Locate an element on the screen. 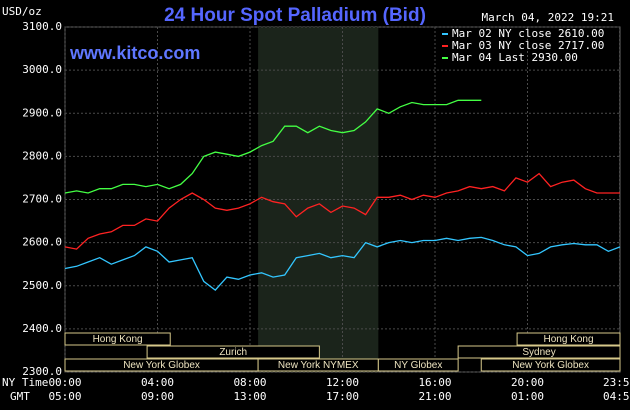 This screenshot has width=630, height=410. y-tick-label: 3000.0 is located at coordinates (42, 69).